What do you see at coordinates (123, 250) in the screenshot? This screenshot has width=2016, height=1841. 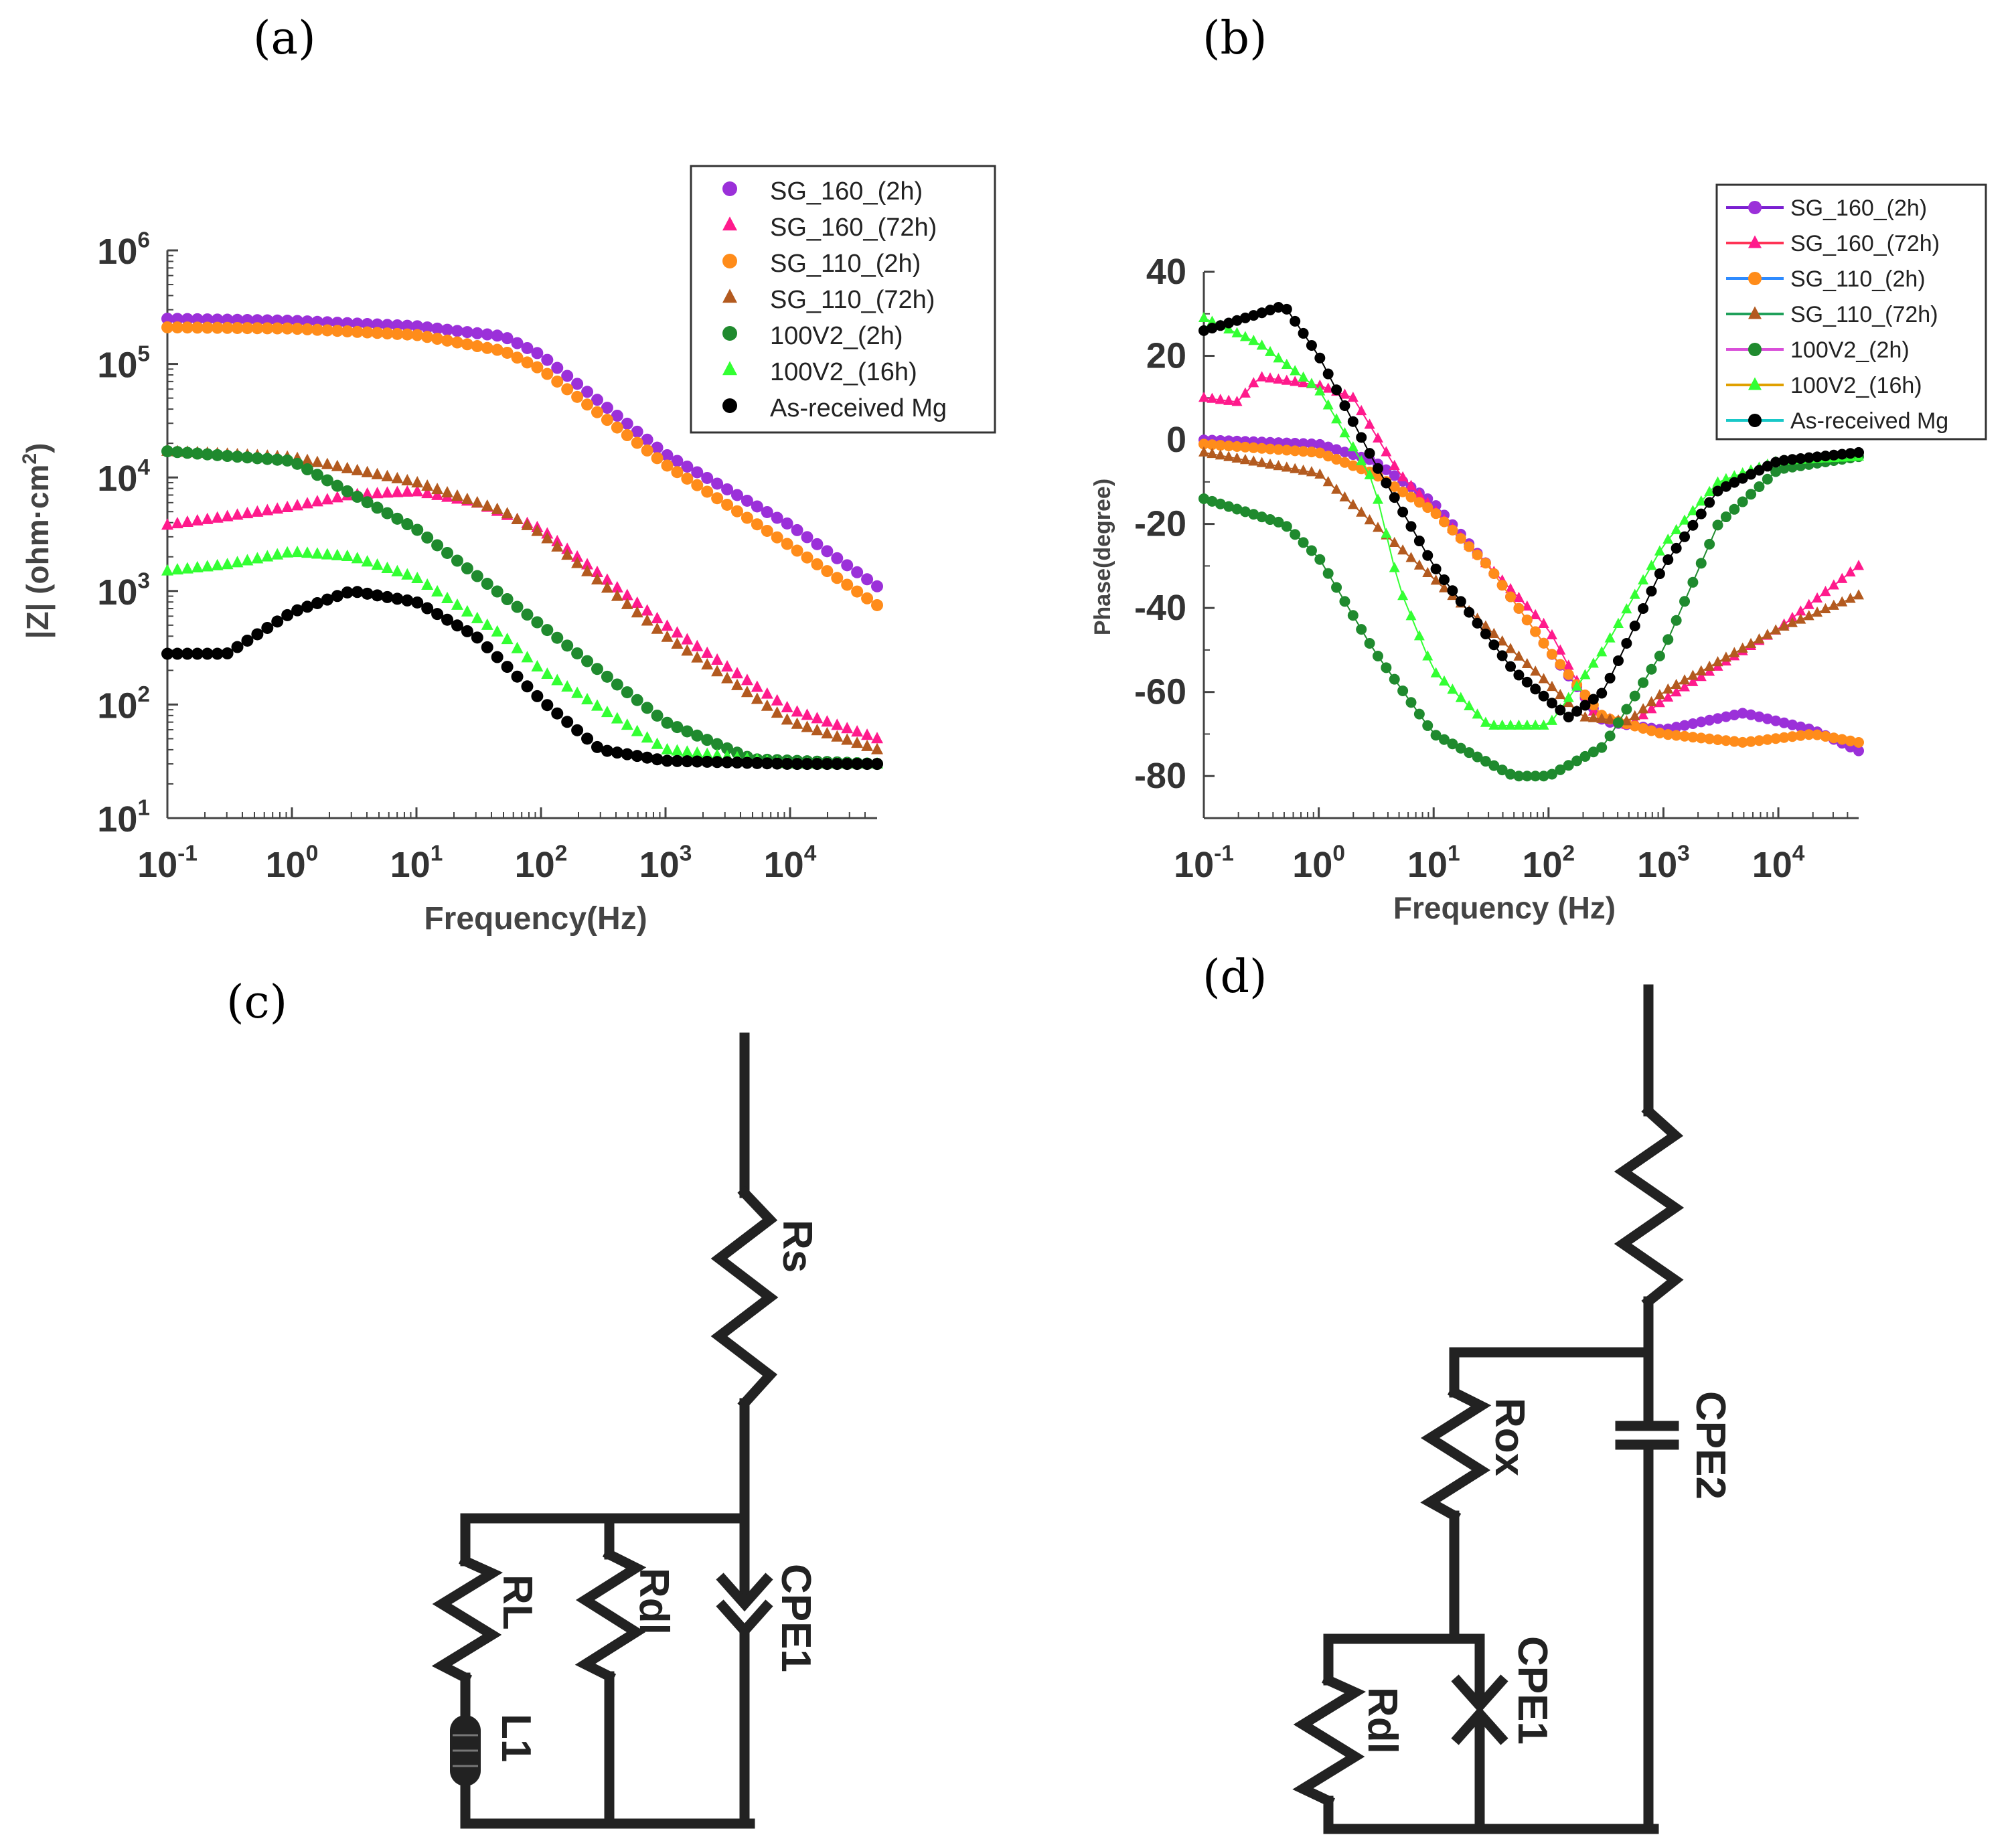 I see `y-tick-label: 10⁶` at bounding box center [123, 250].